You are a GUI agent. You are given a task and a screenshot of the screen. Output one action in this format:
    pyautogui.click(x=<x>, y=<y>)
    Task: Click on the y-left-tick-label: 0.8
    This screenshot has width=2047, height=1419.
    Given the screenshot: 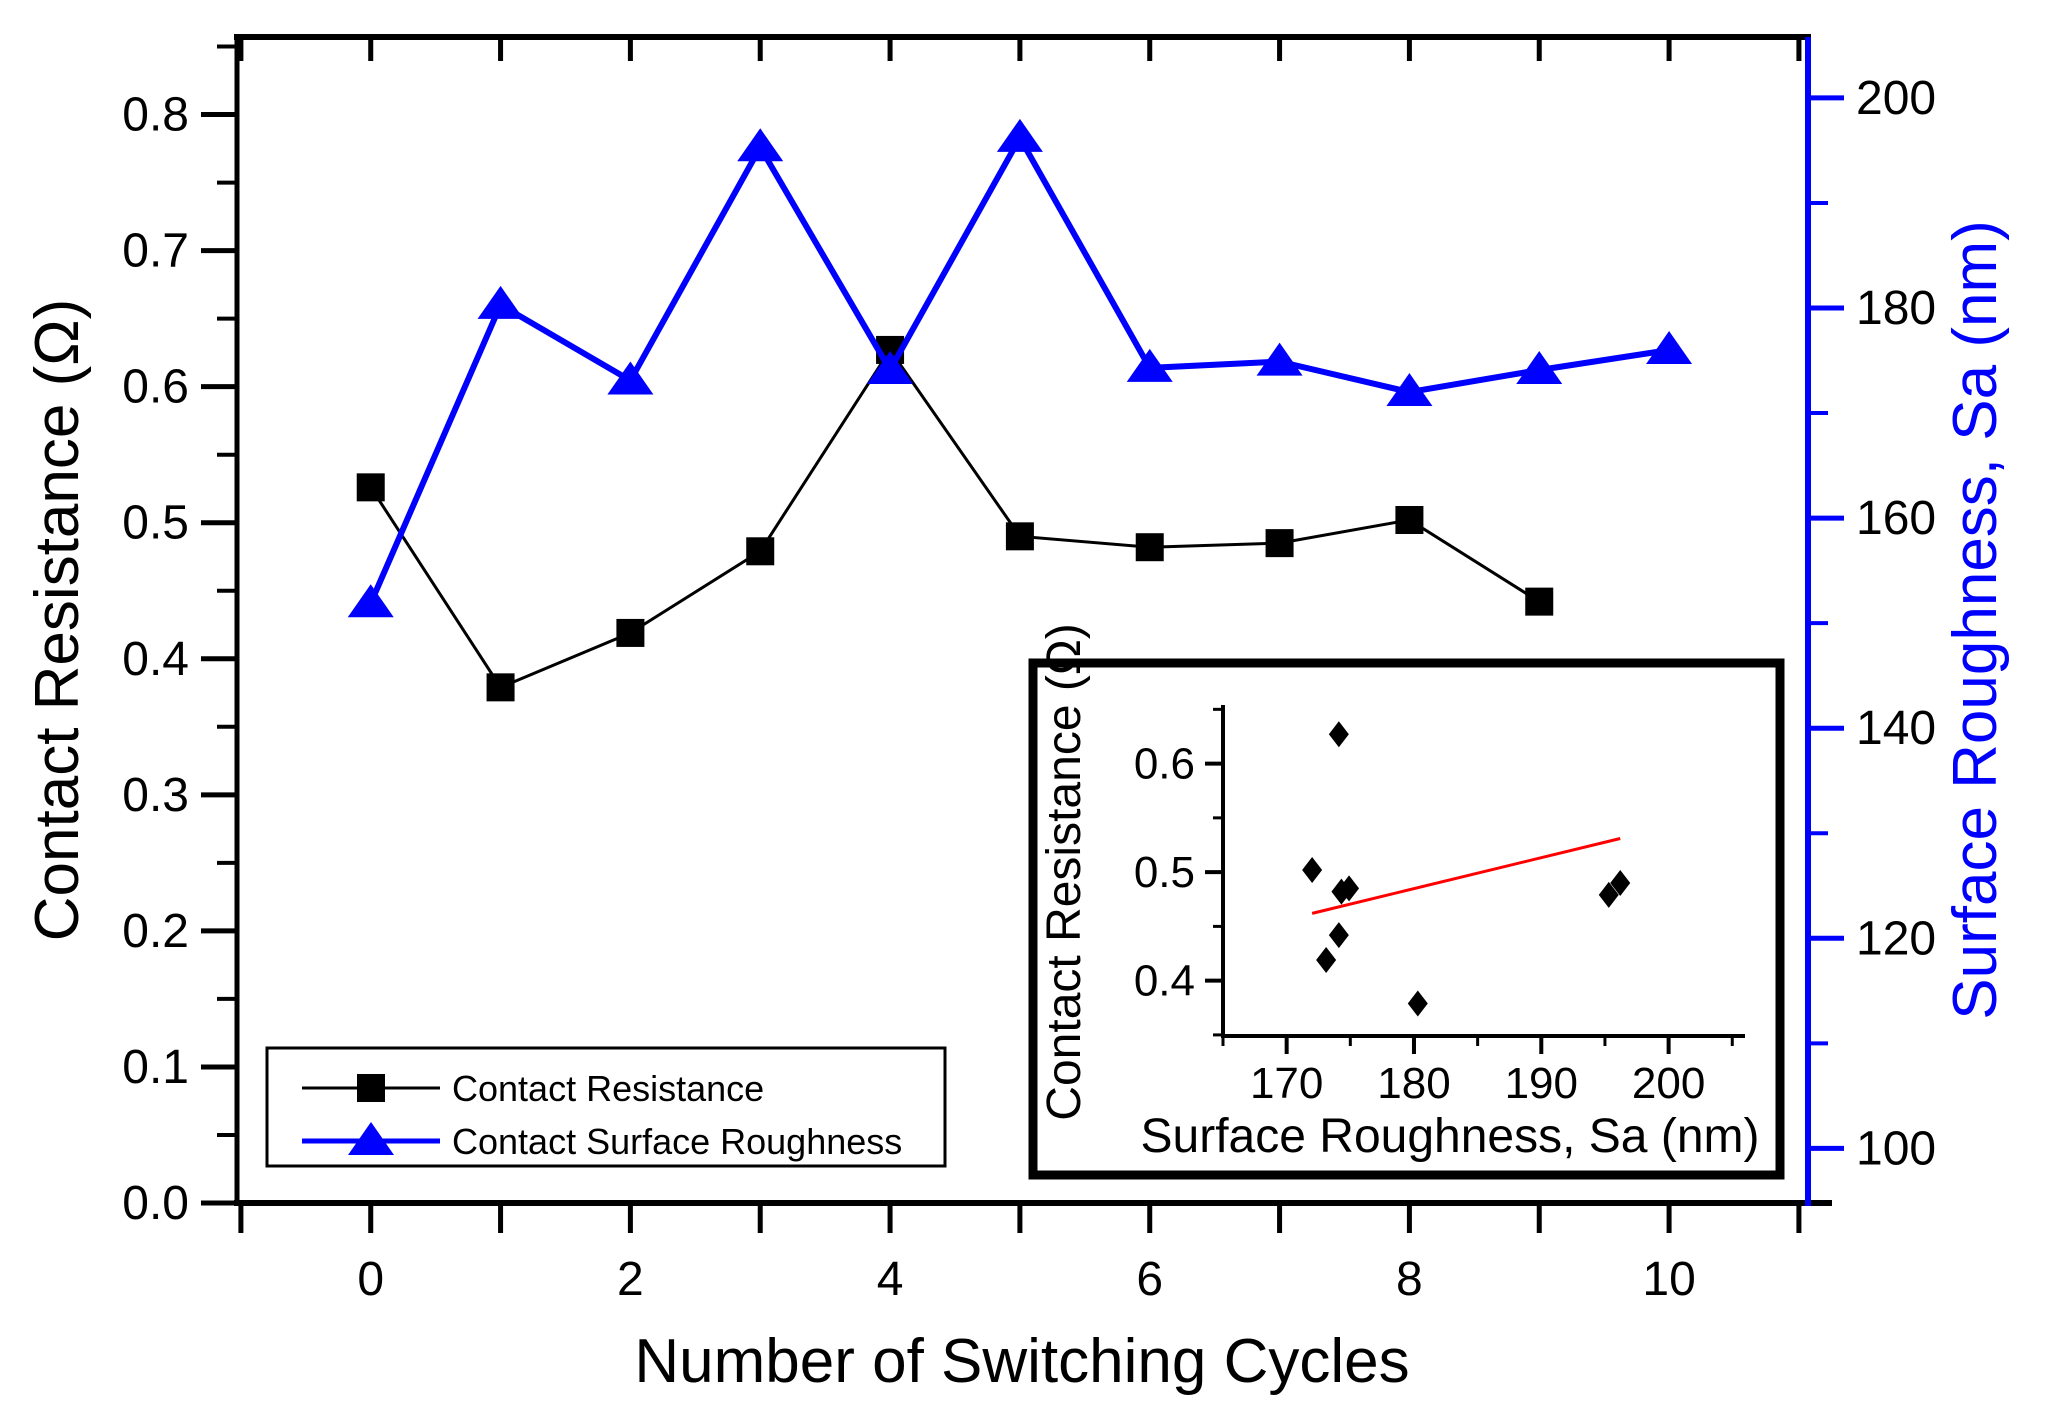 What is the action you would take?
    pyautogui.click(x=155, y=115)
    